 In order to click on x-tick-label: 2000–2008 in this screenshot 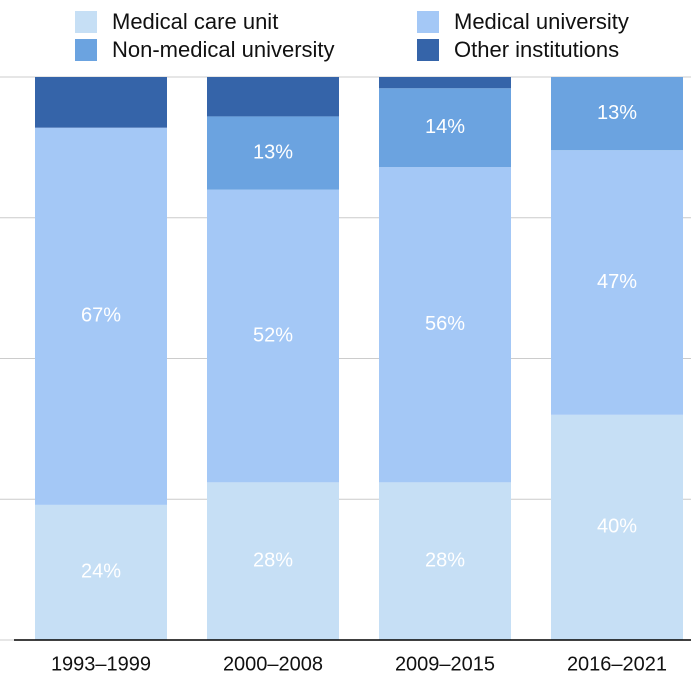, I will do `click(273, 664)`.